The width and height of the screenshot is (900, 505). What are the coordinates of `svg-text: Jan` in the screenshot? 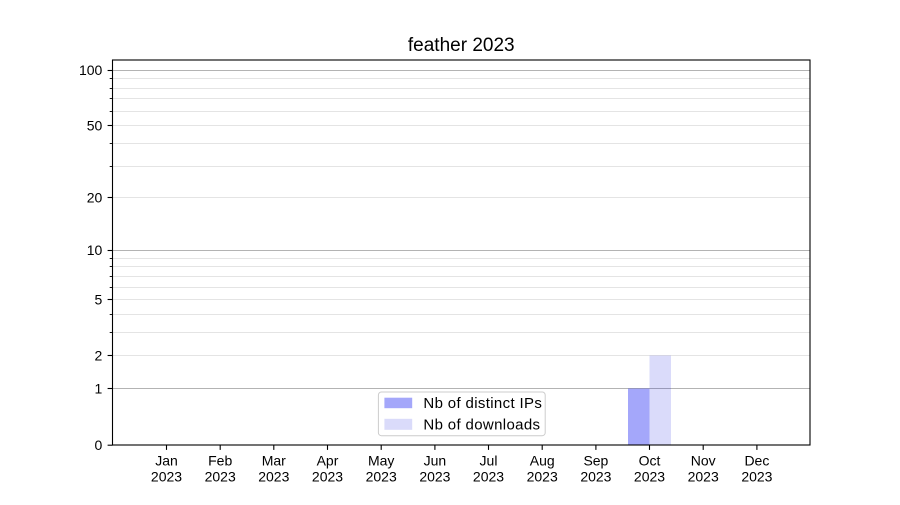 It's located at (166, 461).